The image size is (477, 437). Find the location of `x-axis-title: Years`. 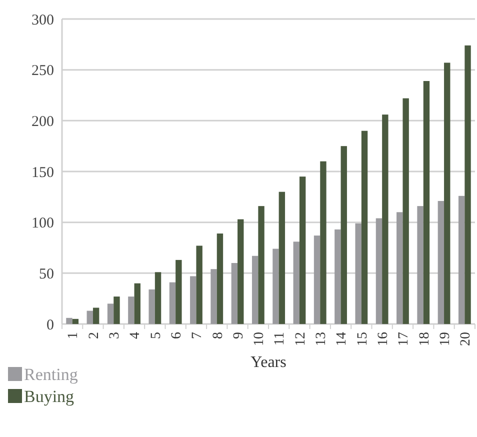

x-axis-title: Years is located at coordinates (268, 362).